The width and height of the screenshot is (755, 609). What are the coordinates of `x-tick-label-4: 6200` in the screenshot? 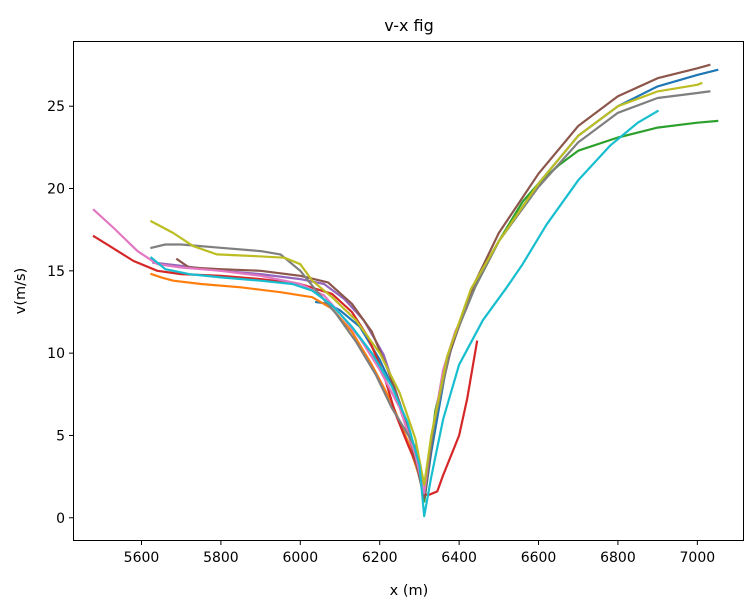 It's located at (380, 558).